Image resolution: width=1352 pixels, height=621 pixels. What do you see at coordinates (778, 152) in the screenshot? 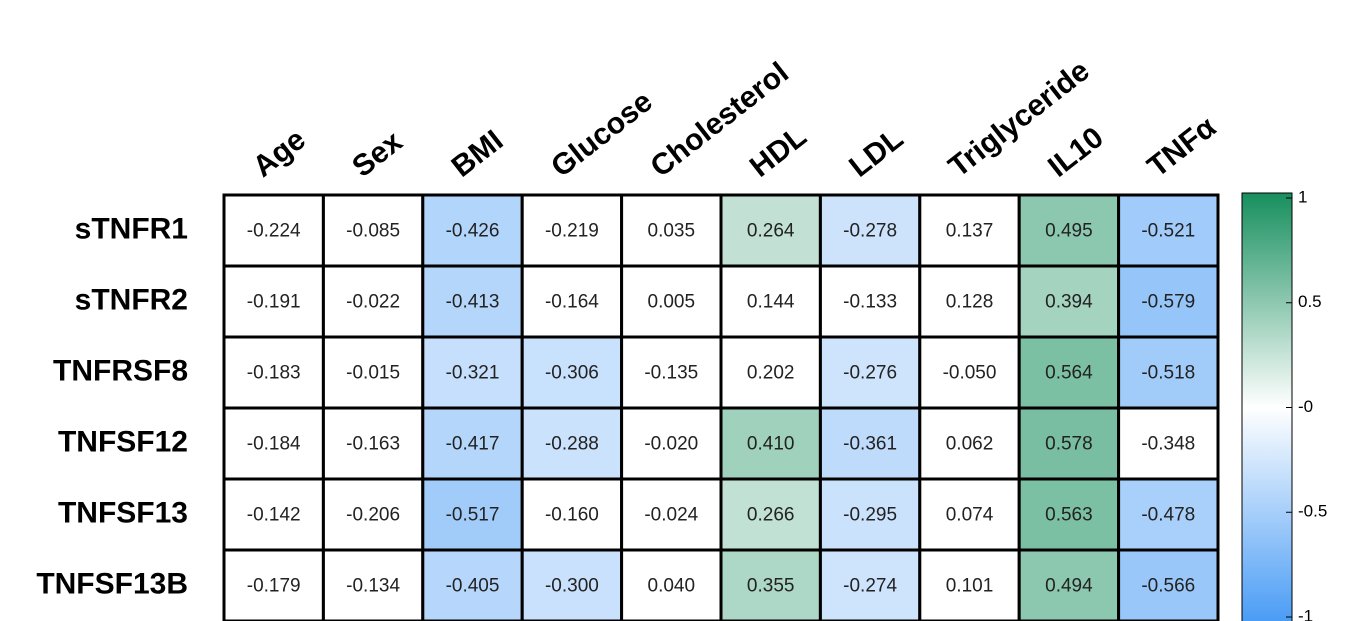
I see `column-label: HDL` at bounding box center [778, 152].